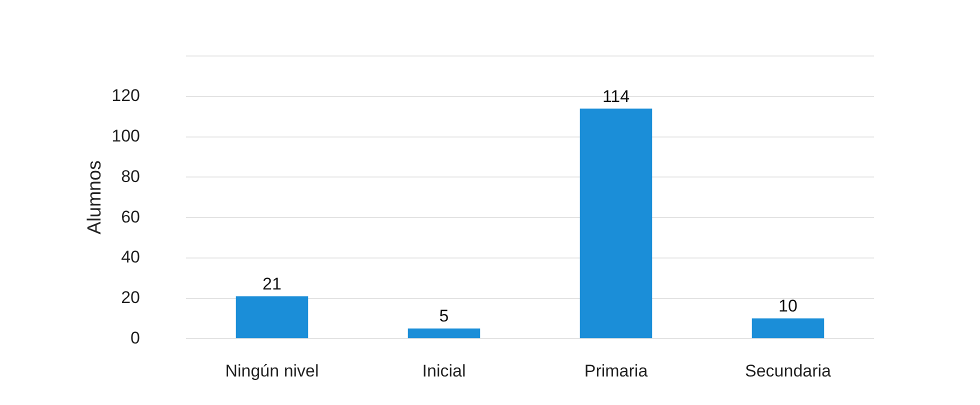 The height and width of the screenshot is (405, 980). What do you see at coordinates (95, 197) in the screenshot?
I see `y-axis-title: Alumnos` at bounding box center [95, 197].